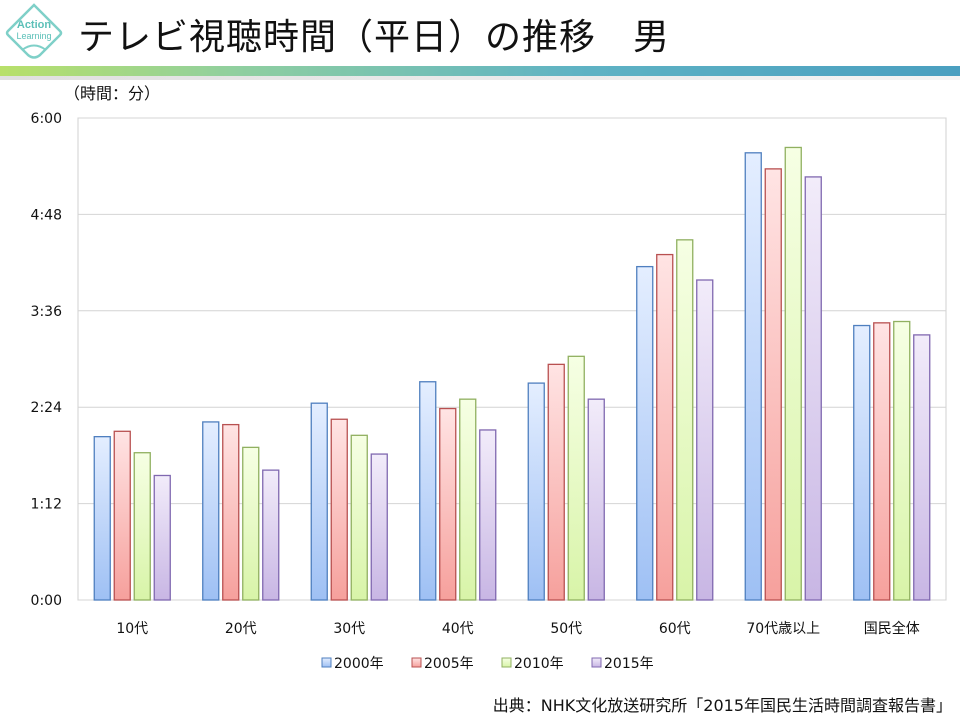 The width and height of the screenshot is (960, 720). What do you see at coordinates (241, 629) in the screenshot?
I see `x-tick-label: 20代` at bounding box center [241, 629].